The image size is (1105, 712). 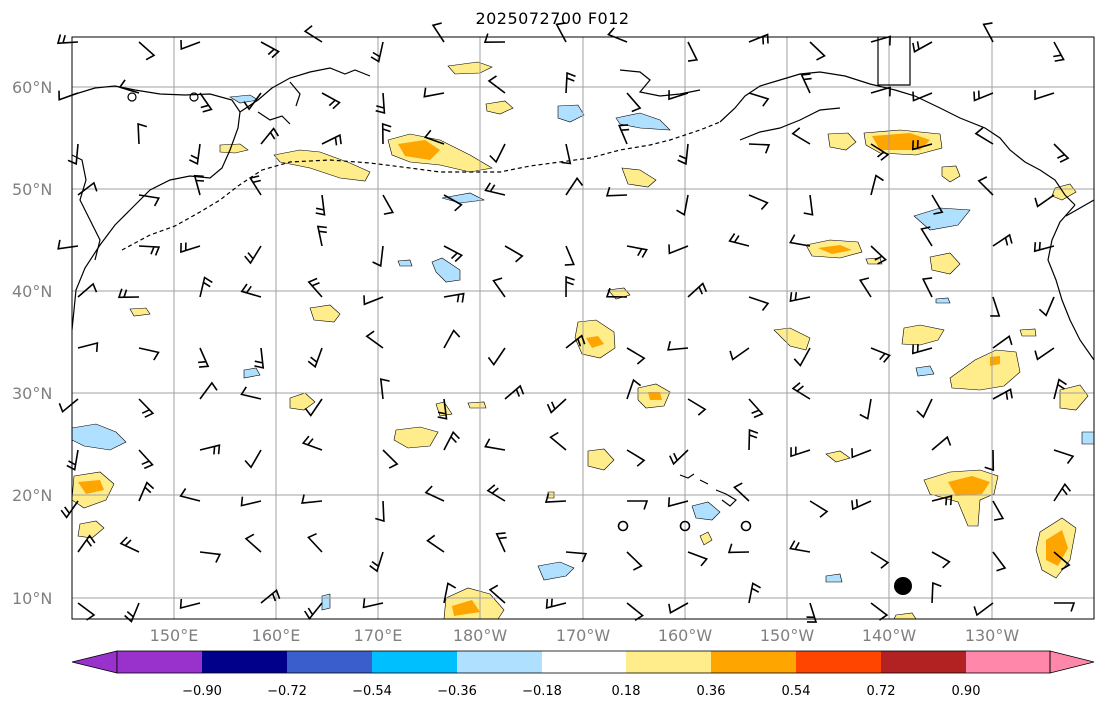 I want to click on colorbar-tick-label: 0.90, so click(x=966, y=691).